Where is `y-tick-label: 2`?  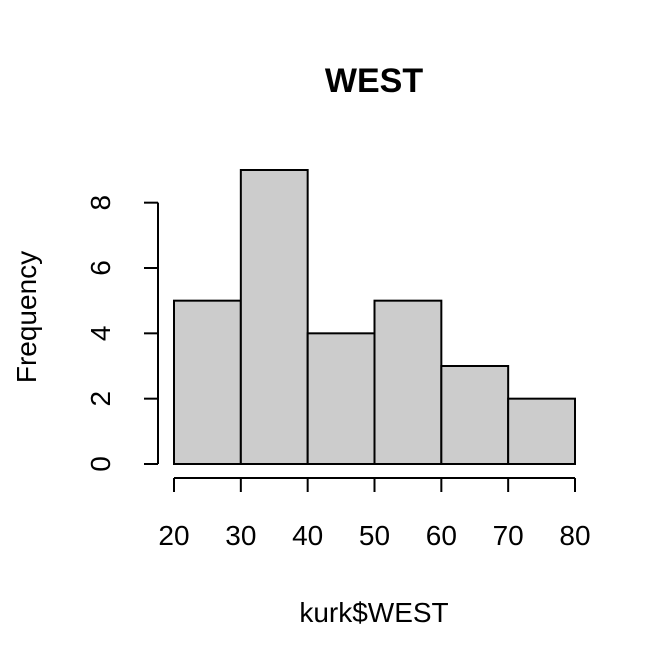 y-tick-label: 2 is located at coordinates (100, 399).